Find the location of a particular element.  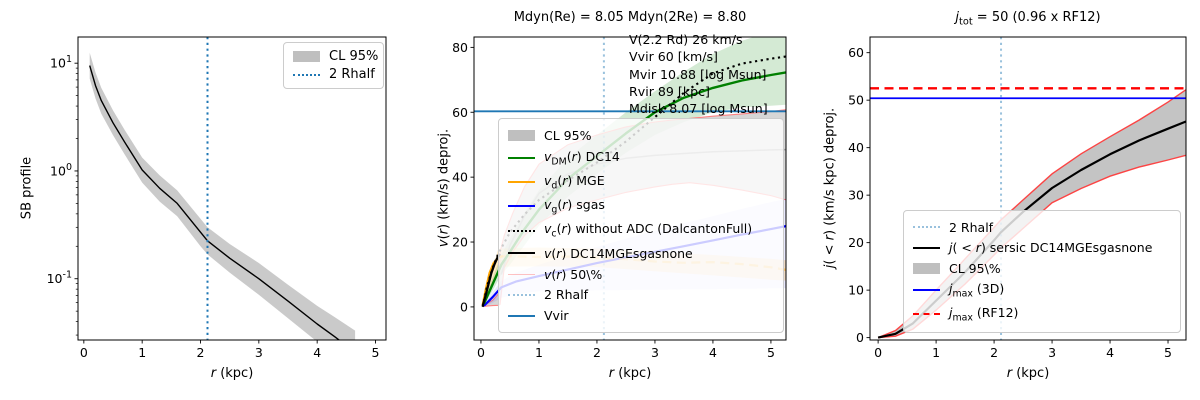

legend-item: vd(r) MGE is located at coordinates (641, 182).